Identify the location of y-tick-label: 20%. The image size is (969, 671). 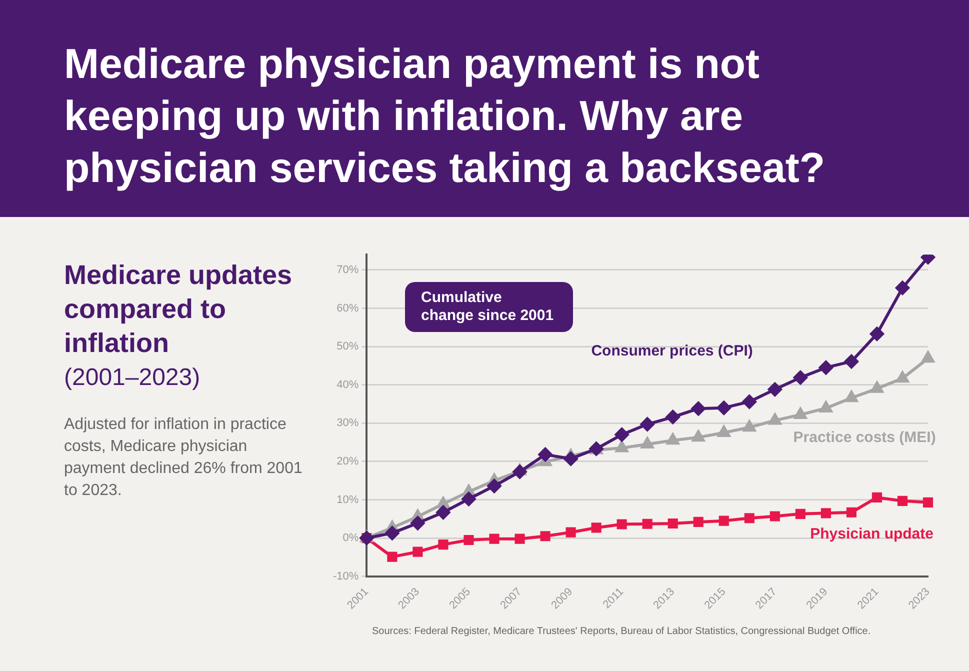
(347, 461).